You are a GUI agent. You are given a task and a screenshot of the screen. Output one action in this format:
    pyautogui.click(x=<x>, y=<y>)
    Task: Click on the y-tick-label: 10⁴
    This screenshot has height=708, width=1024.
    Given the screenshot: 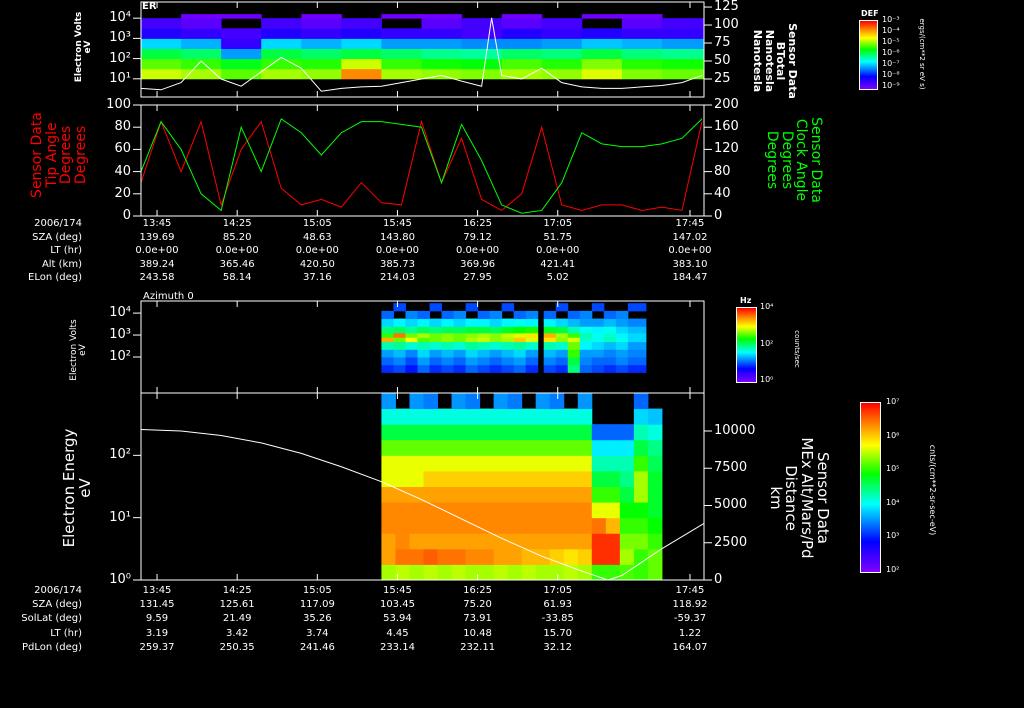 What is the action you would take?
    pyautogui.click(x=120, y=18)
    